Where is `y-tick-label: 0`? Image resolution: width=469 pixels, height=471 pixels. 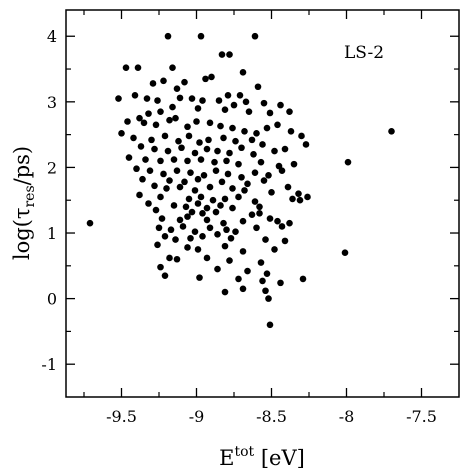 y-tick-label: 0 is located at coordinates (52, 299).